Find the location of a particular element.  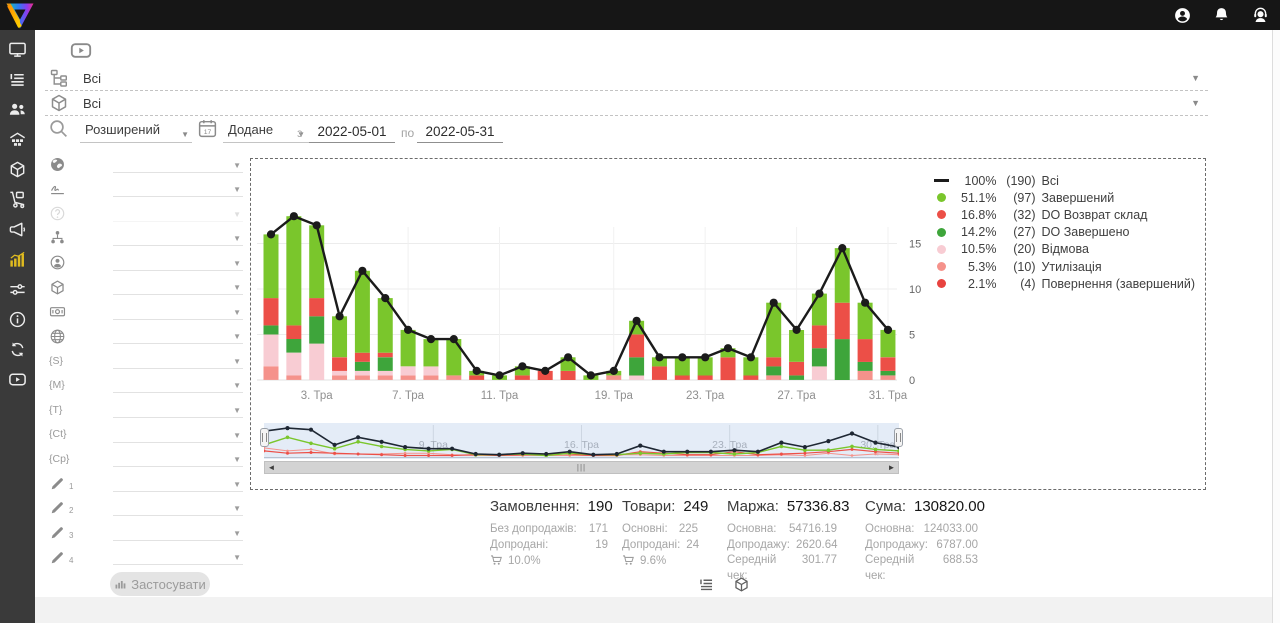

support-icon is located at coordinates (1260, 15).